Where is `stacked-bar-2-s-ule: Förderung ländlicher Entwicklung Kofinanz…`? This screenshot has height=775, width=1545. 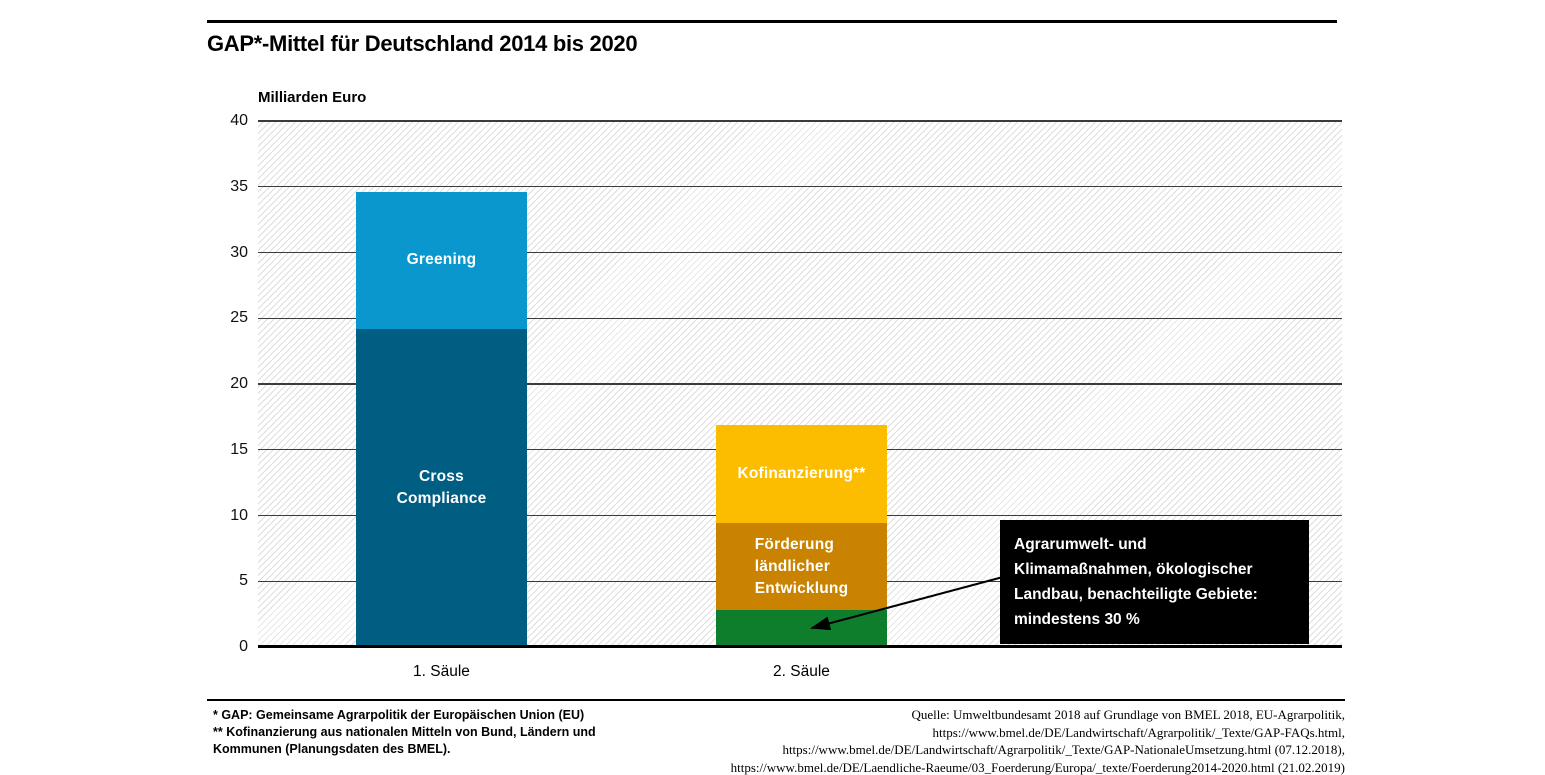
stacked-bar-2-s-ule: Förderung ländlicher Entwicklung Kofinanz… is located at coordinates (801, 384).